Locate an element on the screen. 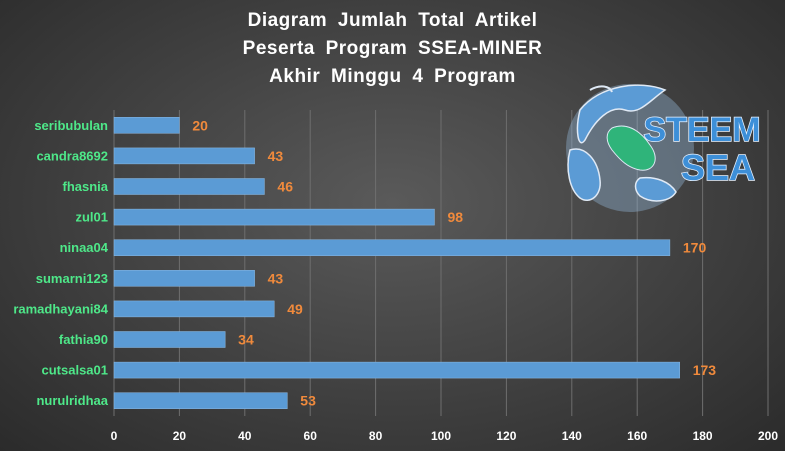  bar-cutsalsa01 is located at coordinates (396, 370).